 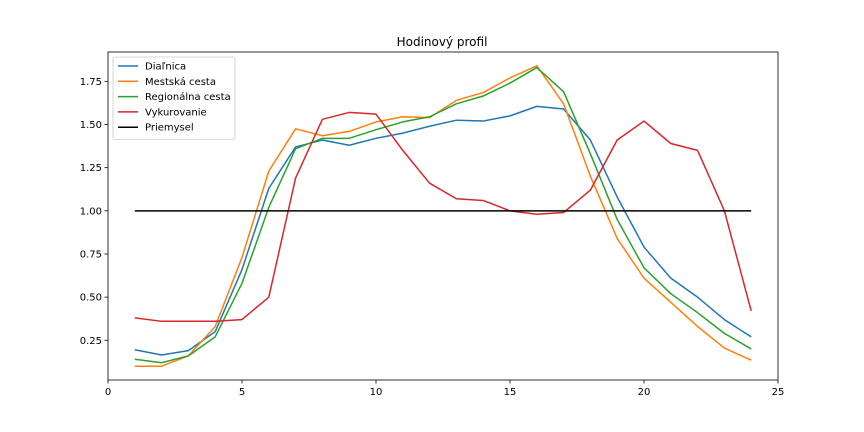 What do you see at coordinates (176, 112) in the screenshot?
I see `legend-label: Vykurovanie` at bounding box center [176, 112].